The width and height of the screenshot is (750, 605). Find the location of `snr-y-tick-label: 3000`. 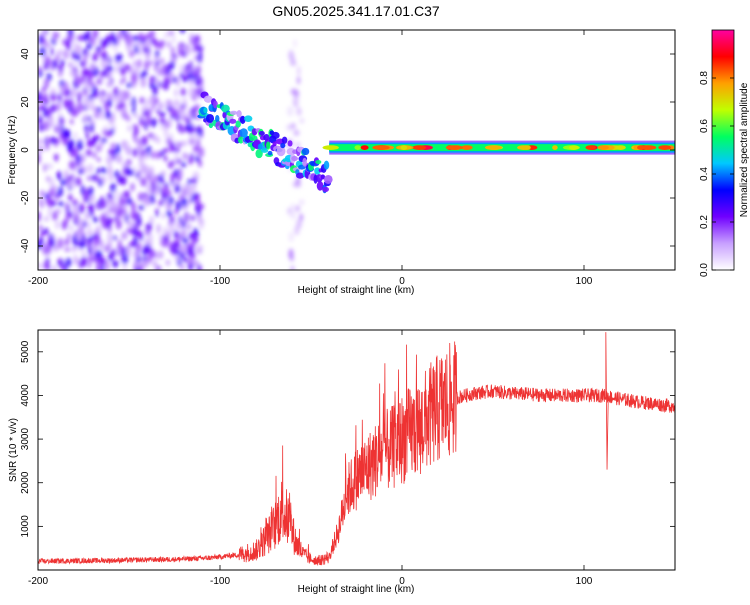

snr-y-tick-label: 3000 is located at coordinates (25, 439).